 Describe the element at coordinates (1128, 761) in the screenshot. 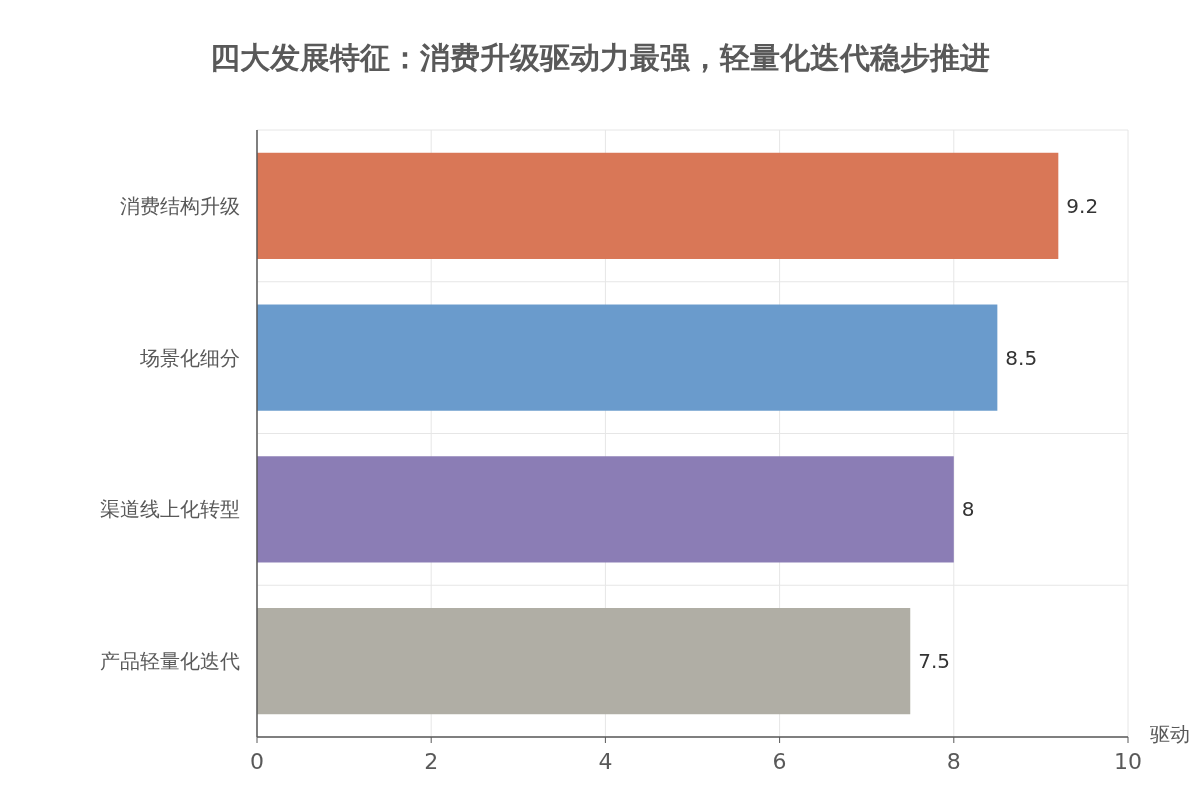

I see `x-tick-label: 10` at that location.